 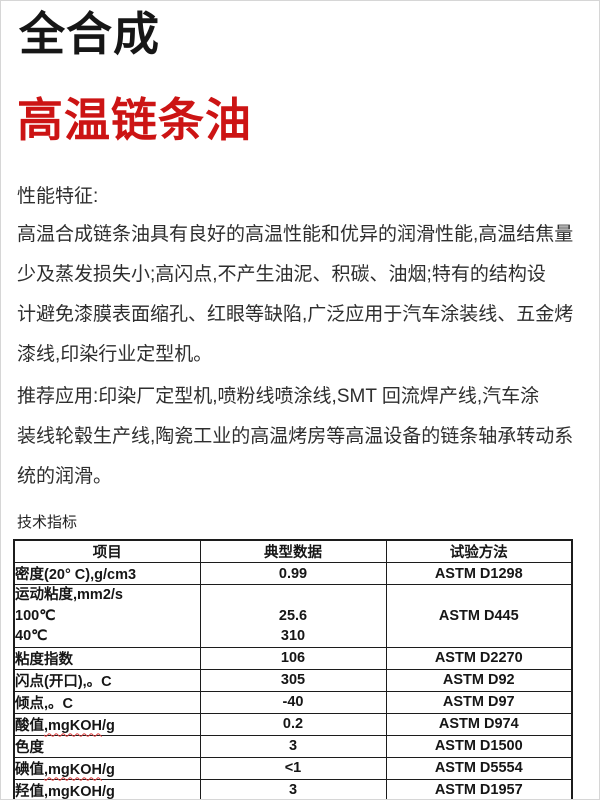 What do you see at coordinates (115, 354) in the screenshot?
I see `text-line: 漆线,印染行业定型机。` at bounding box center [115, 354].